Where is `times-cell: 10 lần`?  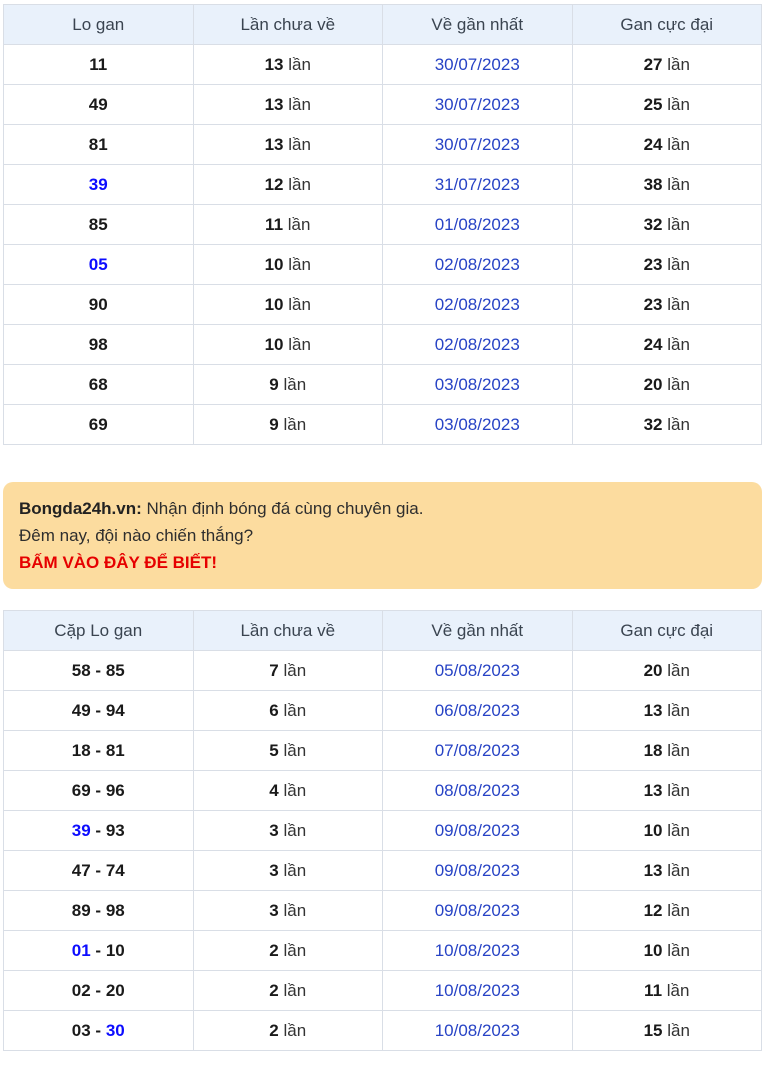 times-cell: 10 lần is located at coordinates (287, 264).